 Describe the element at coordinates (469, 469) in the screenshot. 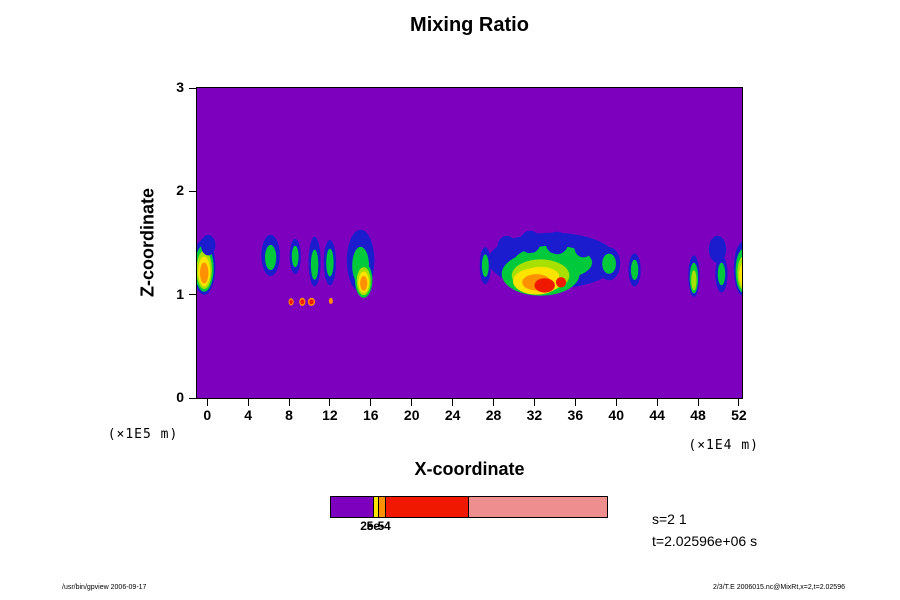

I see `x-axis-label: X-coordinate` at that location.